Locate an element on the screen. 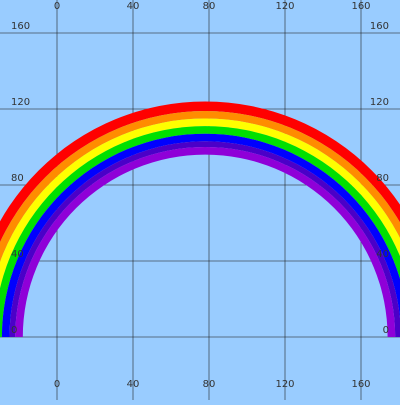 The image size is (400, 405). x-tick-label-top-160: 160 is located at coordinates (360, 6).